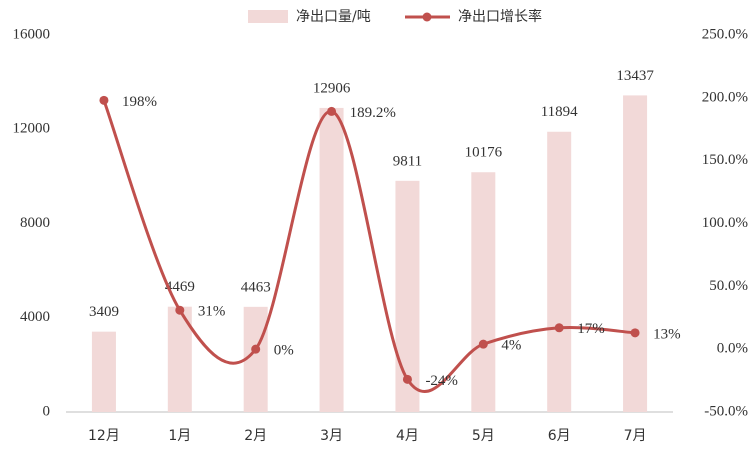  I want to click on y2-tick-label: 250.0%, so click(725, 34).